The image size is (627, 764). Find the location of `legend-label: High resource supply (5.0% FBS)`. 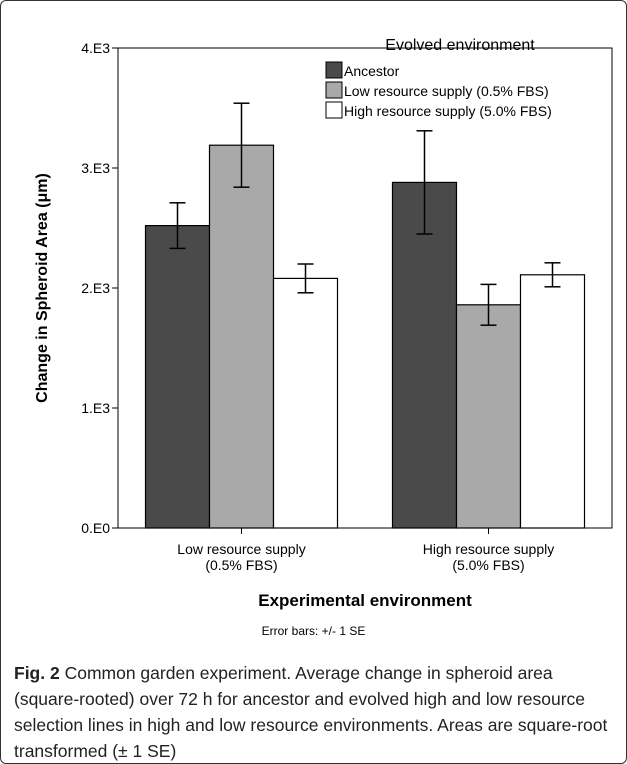

legend-label: High resource supply (5.0% FBS) is located at coordinates (448, 111).